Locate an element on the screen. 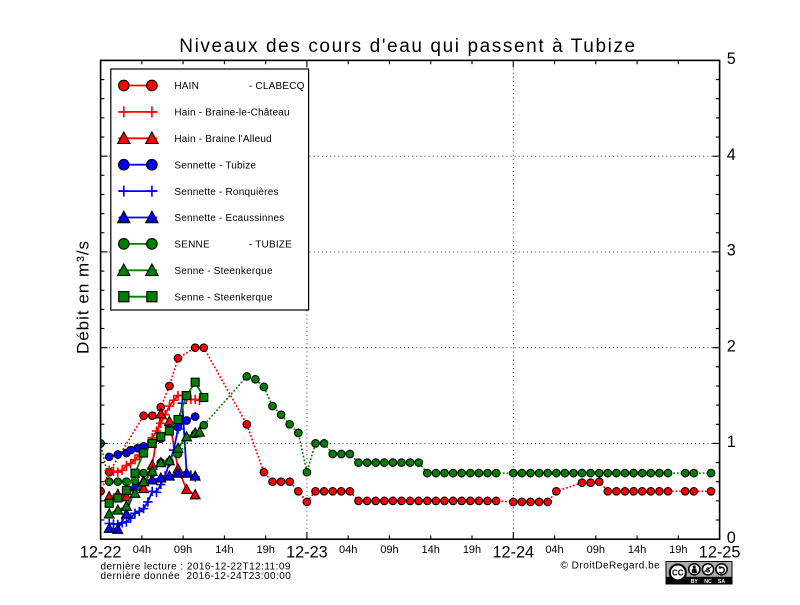 This screenshot has height=605, width=800. svg-text: BY is located at coordinates (695, 582).